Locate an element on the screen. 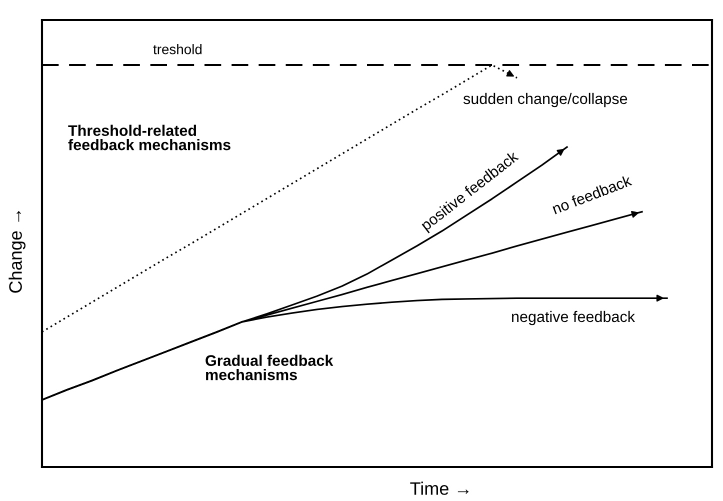  series-label: negative feedback is located at coordinates (574, 318).